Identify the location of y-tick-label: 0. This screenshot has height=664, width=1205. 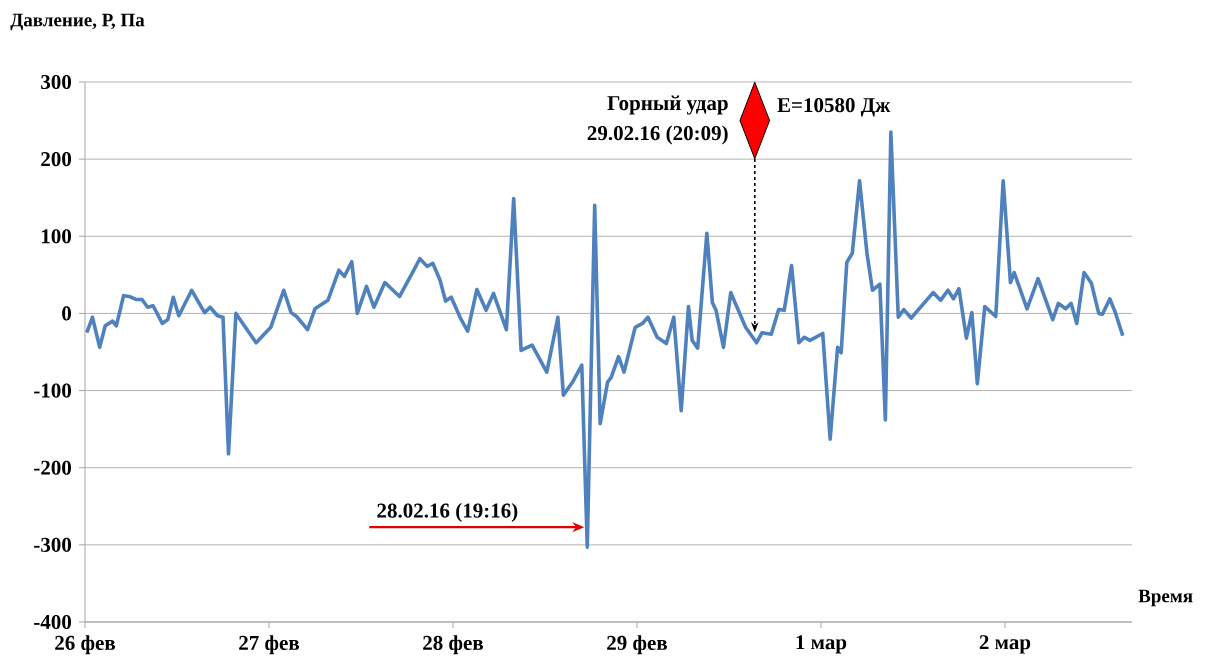
(67, 313).